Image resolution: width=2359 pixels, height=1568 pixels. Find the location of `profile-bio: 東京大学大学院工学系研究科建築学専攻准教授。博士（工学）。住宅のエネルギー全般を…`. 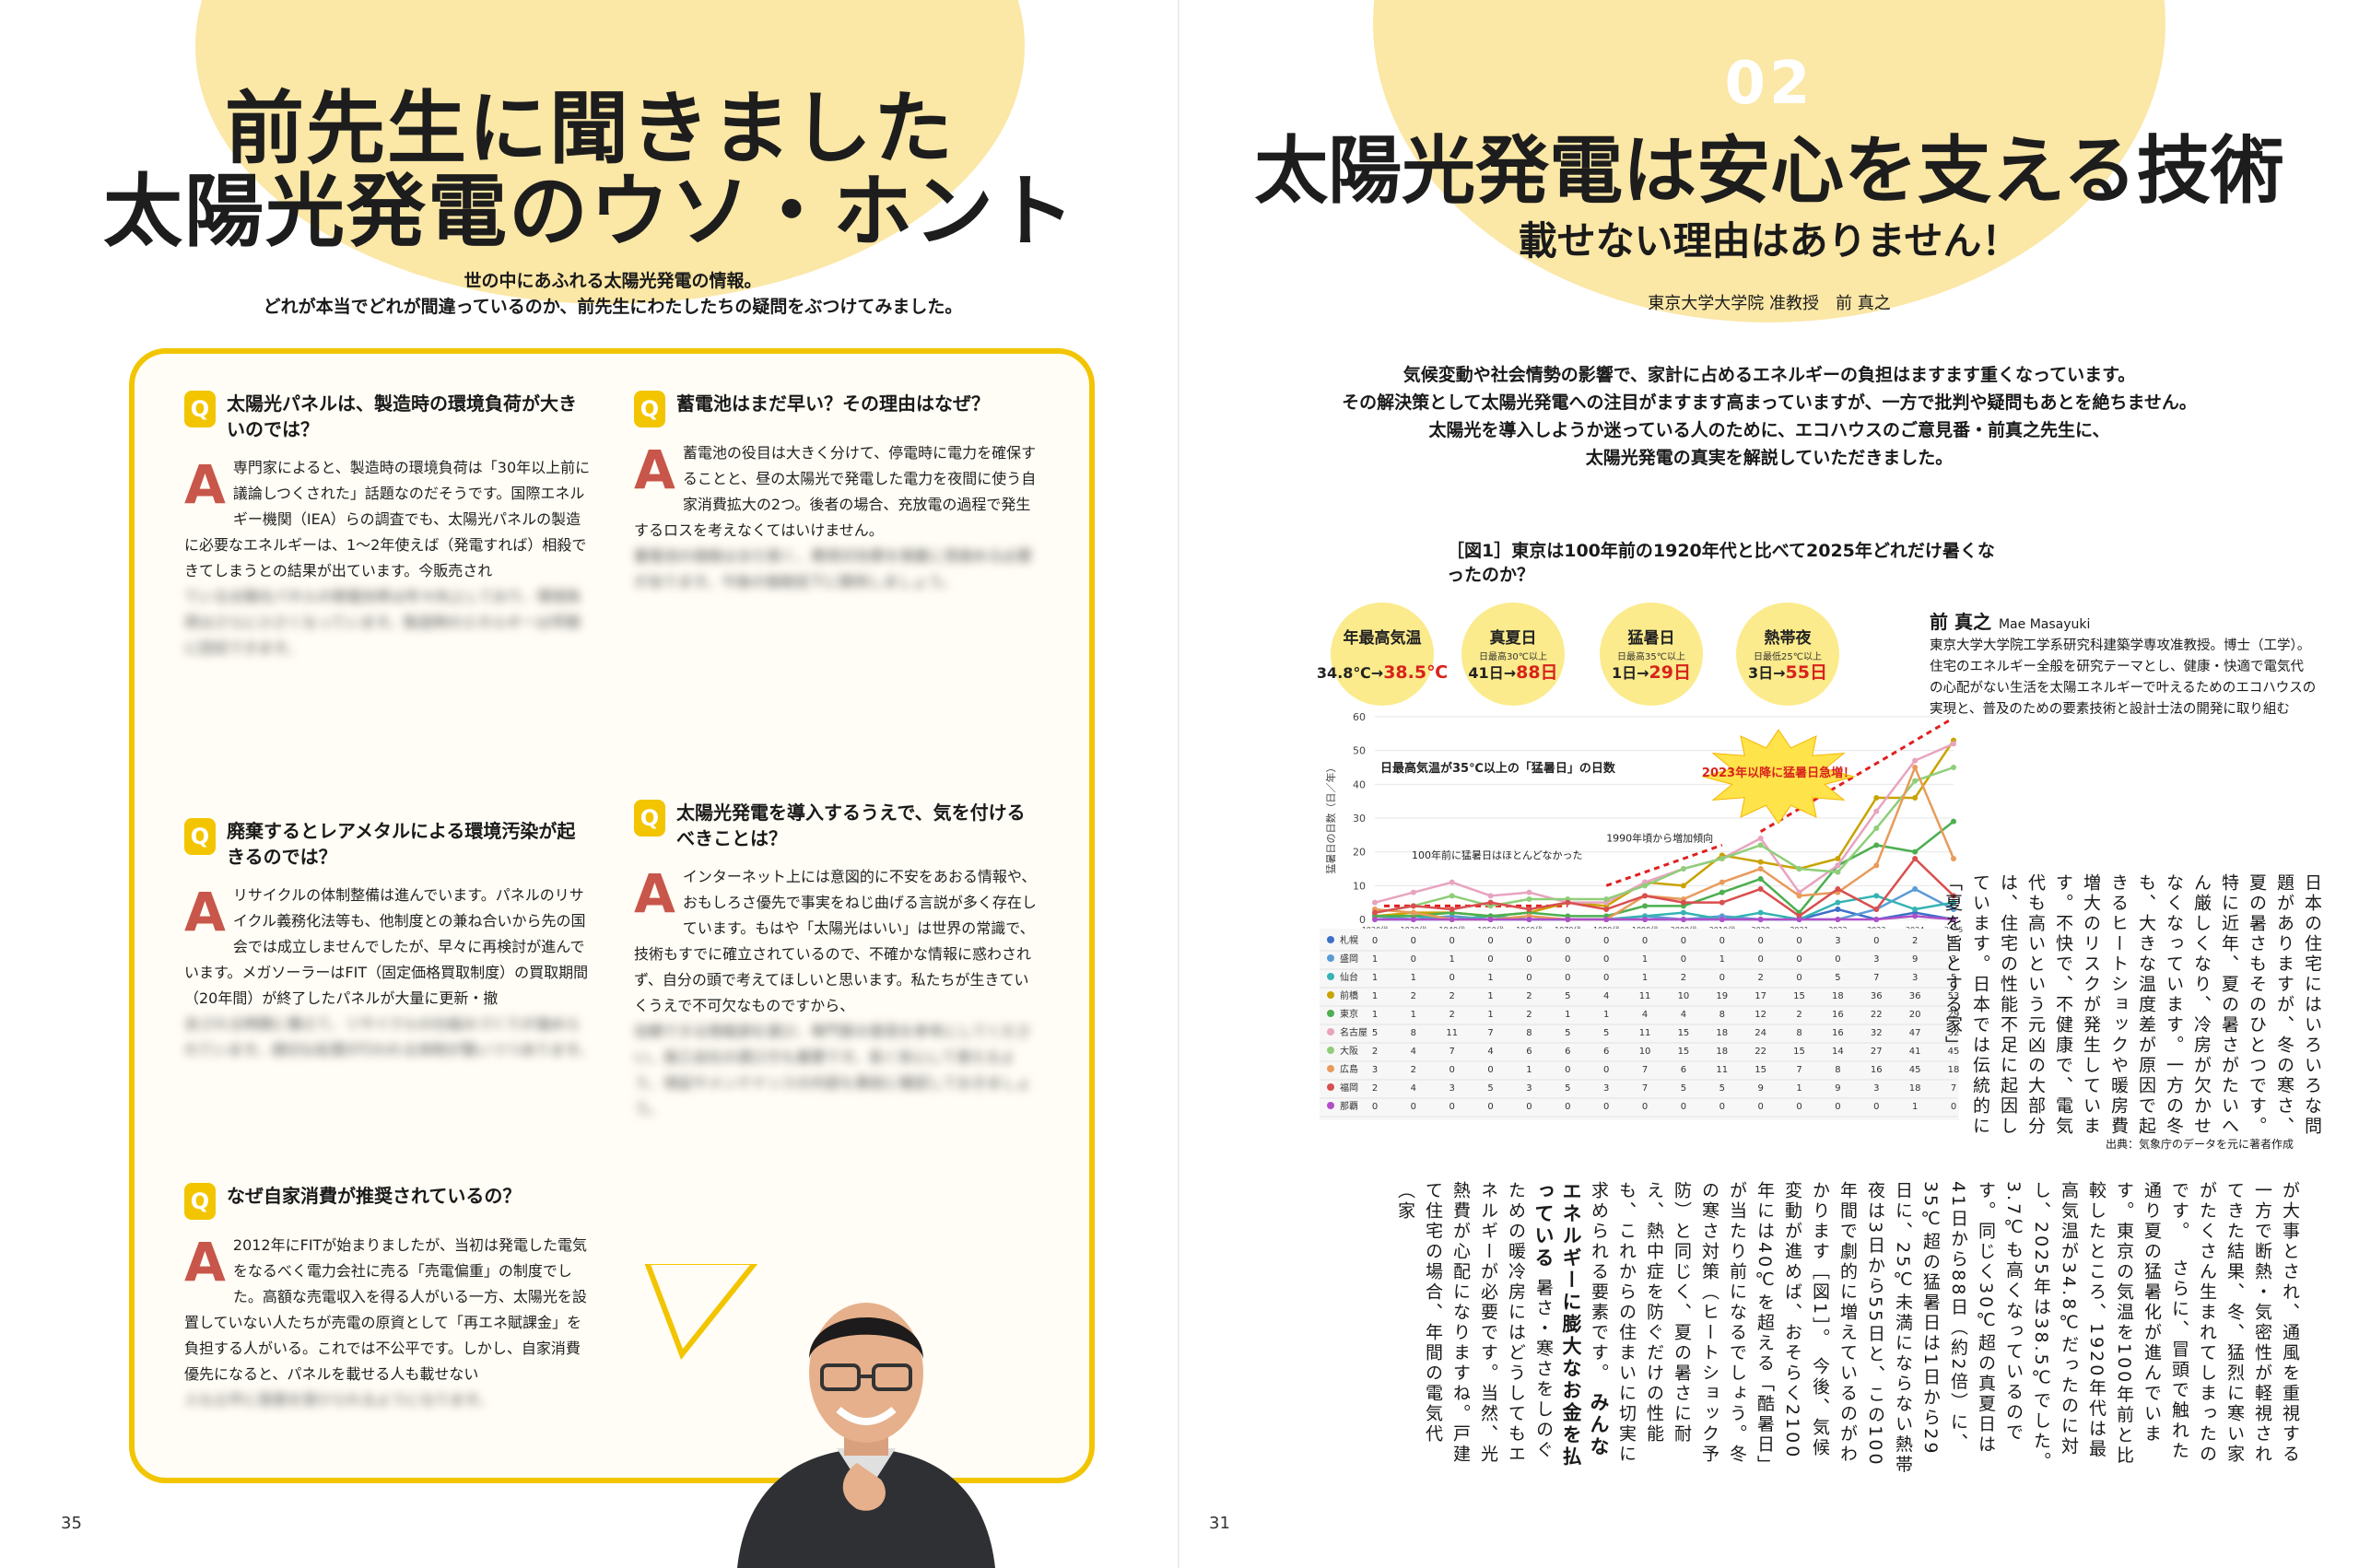

profile-bio: 東京大学大学院工学系研究科建築学専攻准教授。博士（工学）。住宅のエネルギー全般を… is located at coordinates (2123, 677).